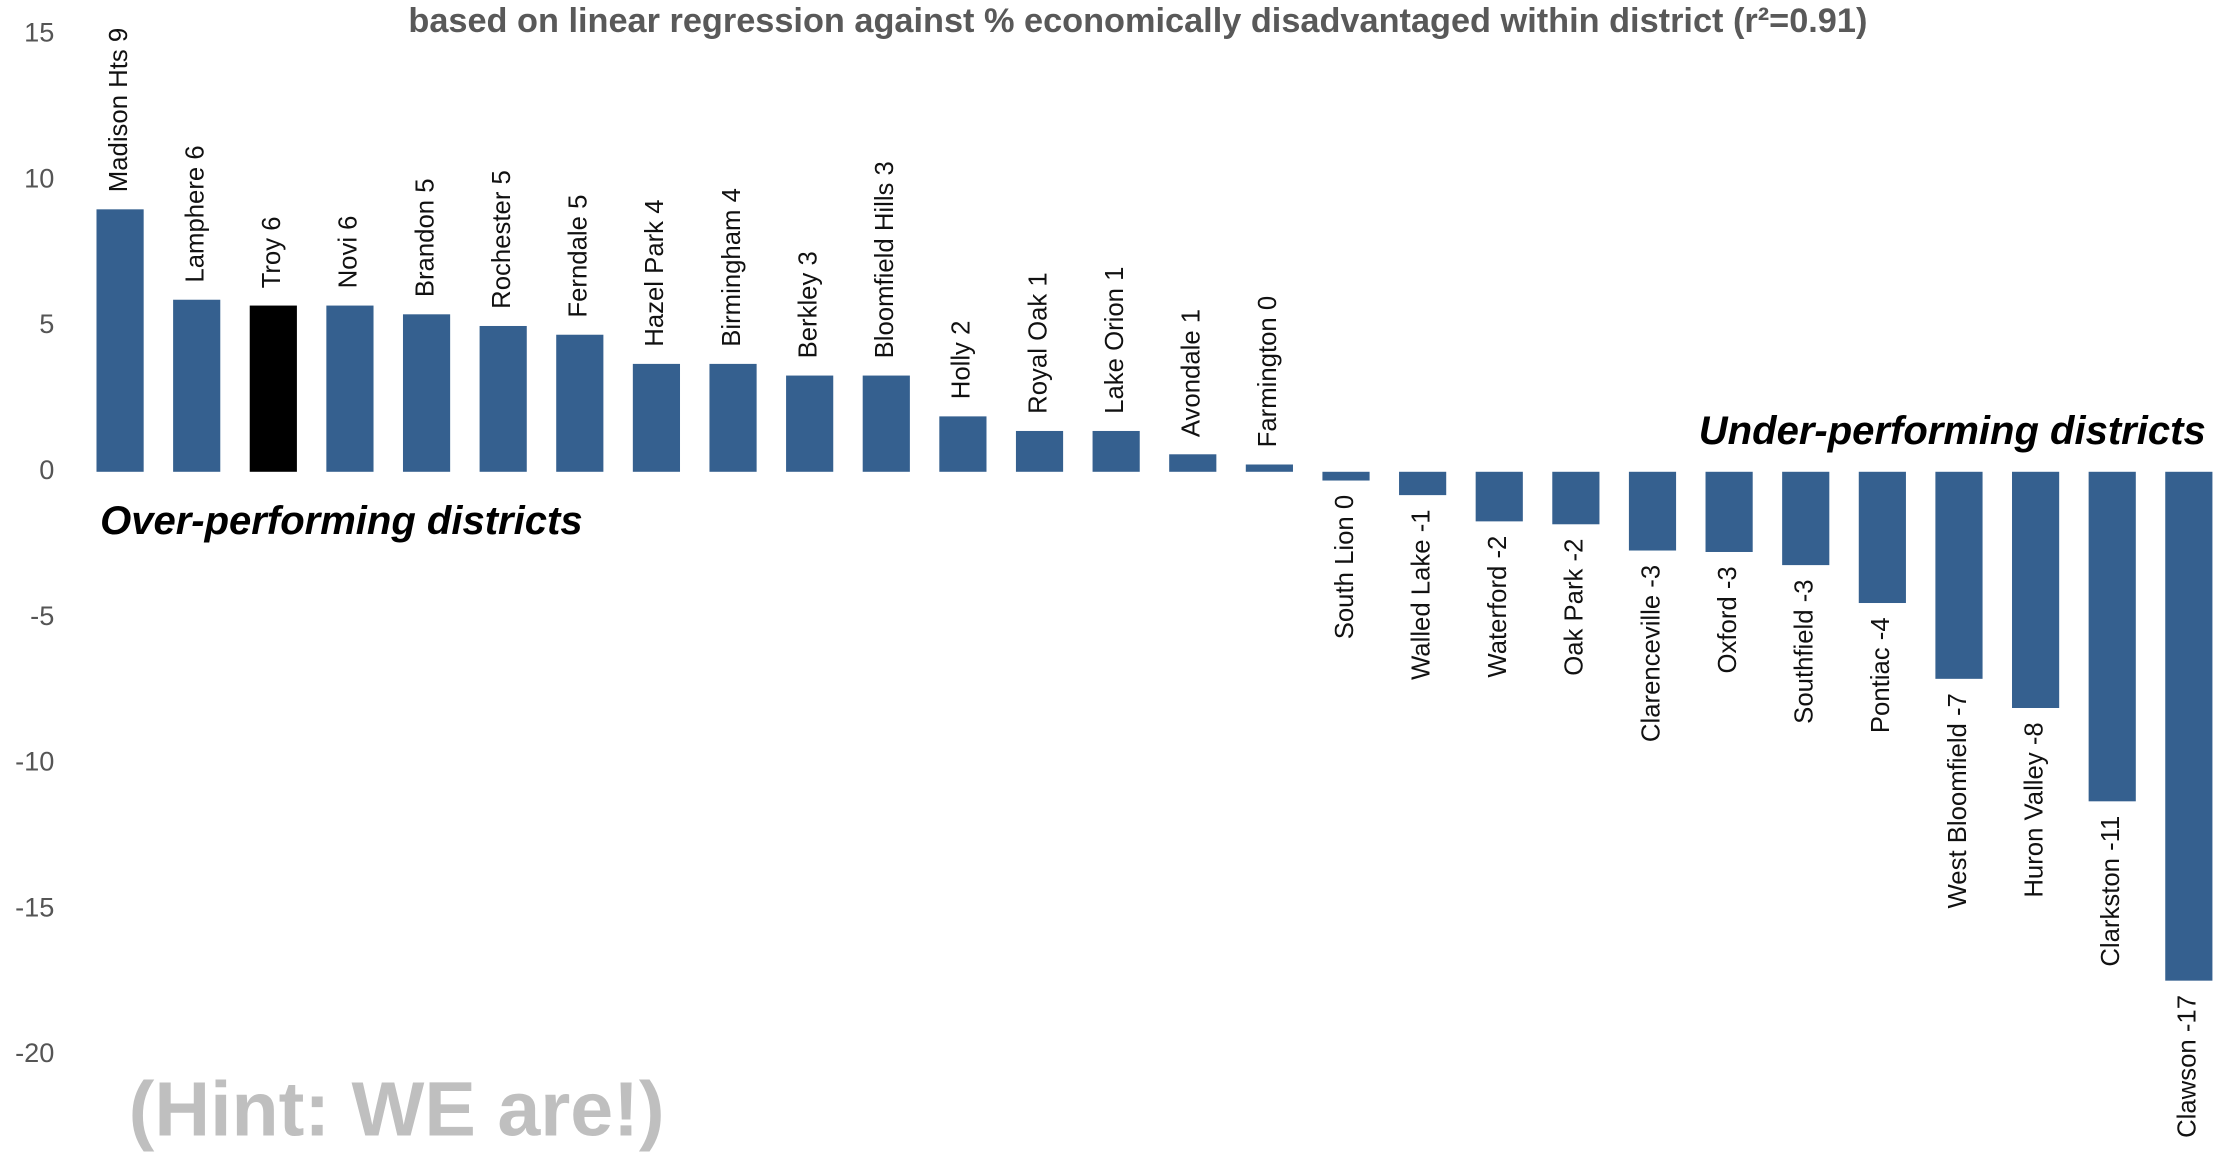 Image resolution: width=2220 pixels, height=1153 pixels. Describe the element at coordinates (341, 521) in the screenshot. I see `annotation: Over-performing districts` at that location.